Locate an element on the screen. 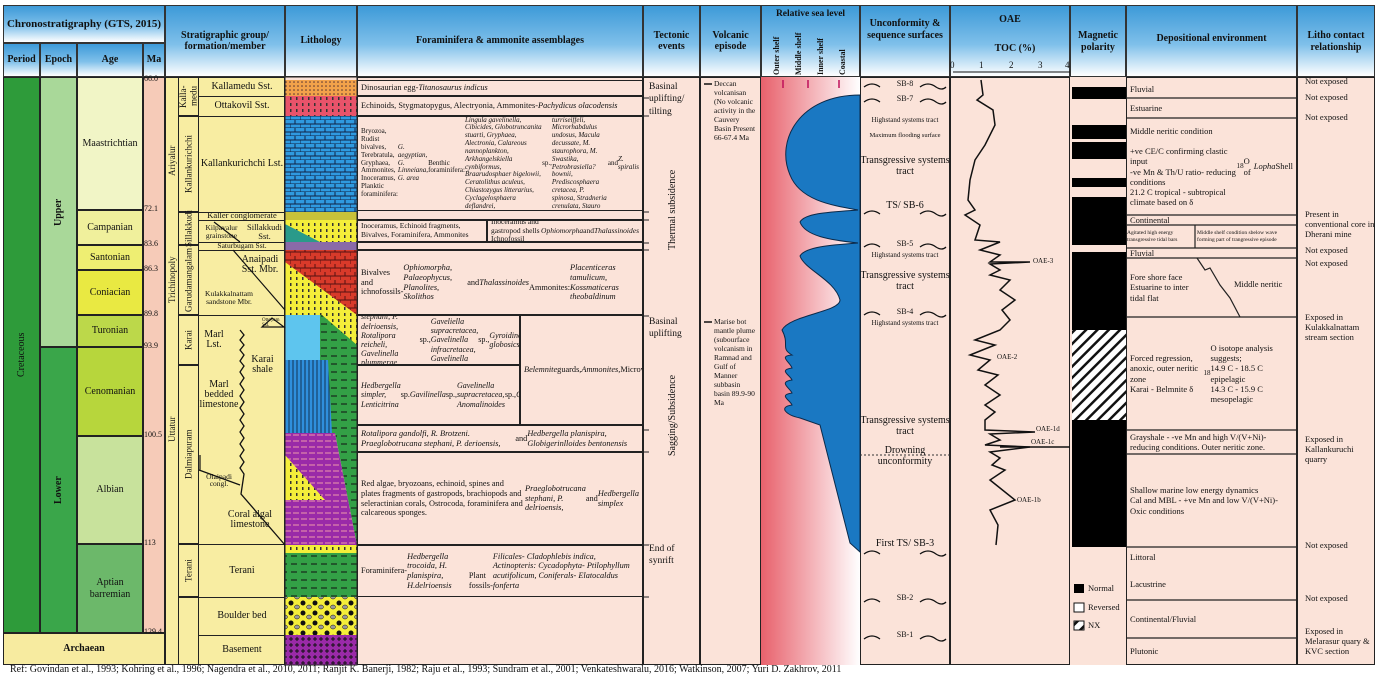 Image resolution: width=1380 pixels, height=679 pixels. formation: Kulakkalnattam sandstone Mbr. is located at coordinates (229, 297).